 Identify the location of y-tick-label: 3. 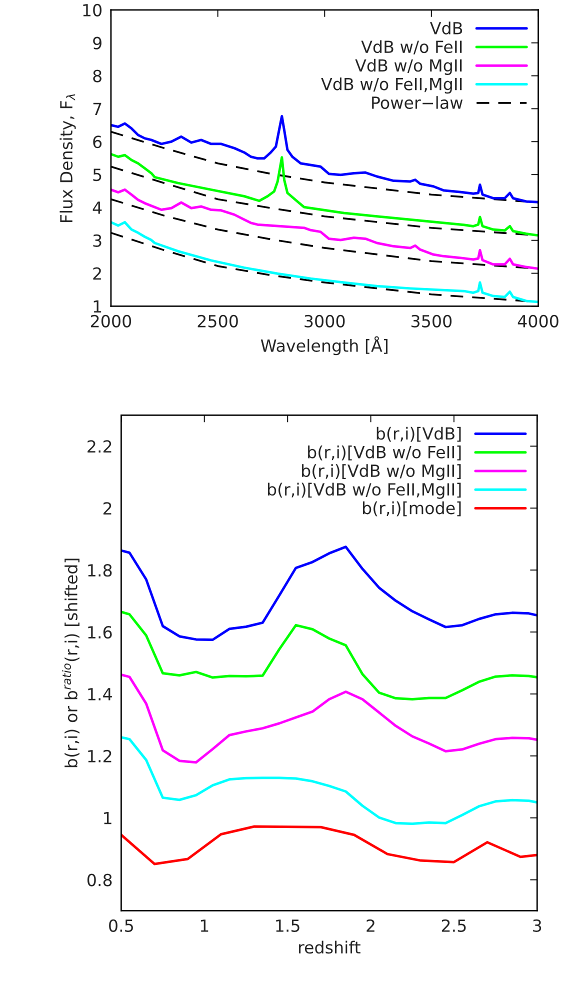
(97, 240).